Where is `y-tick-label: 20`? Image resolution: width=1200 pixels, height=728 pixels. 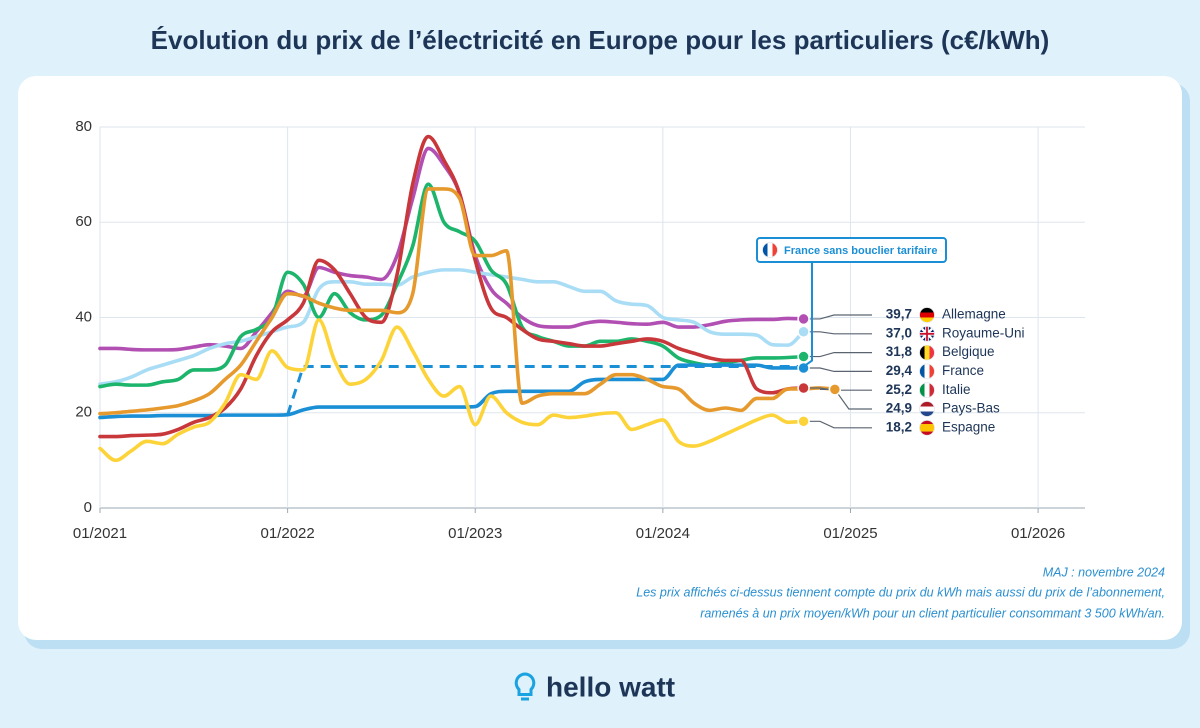
y-tick-label: 20 is located at coordinates (83, 412).